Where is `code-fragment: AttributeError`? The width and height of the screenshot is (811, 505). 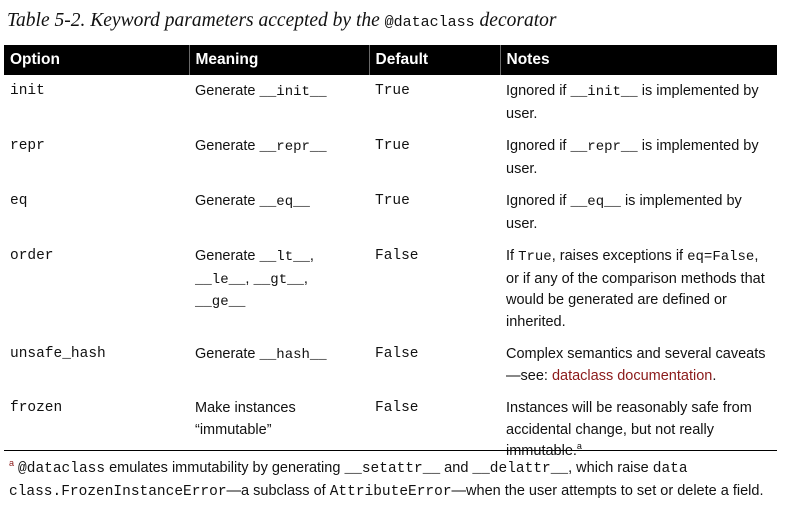 code-fragment: AttributeError is located at coordinates (390, 492).